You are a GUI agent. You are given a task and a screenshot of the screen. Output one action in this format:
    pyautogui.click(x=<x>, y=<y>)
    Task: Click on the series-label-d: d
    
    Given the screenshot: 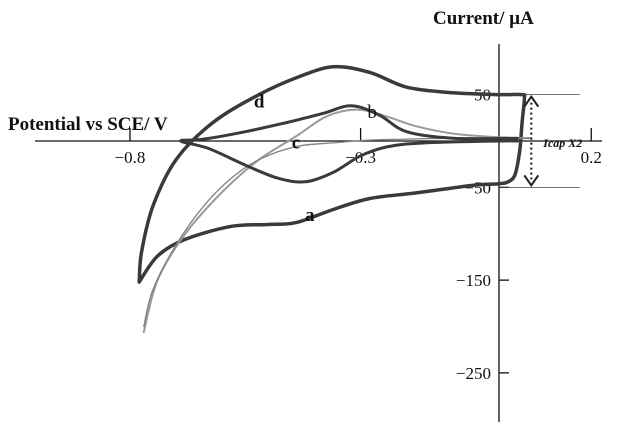 What is the action you would take?
    pyautogui.click(x=259, y=102)
    